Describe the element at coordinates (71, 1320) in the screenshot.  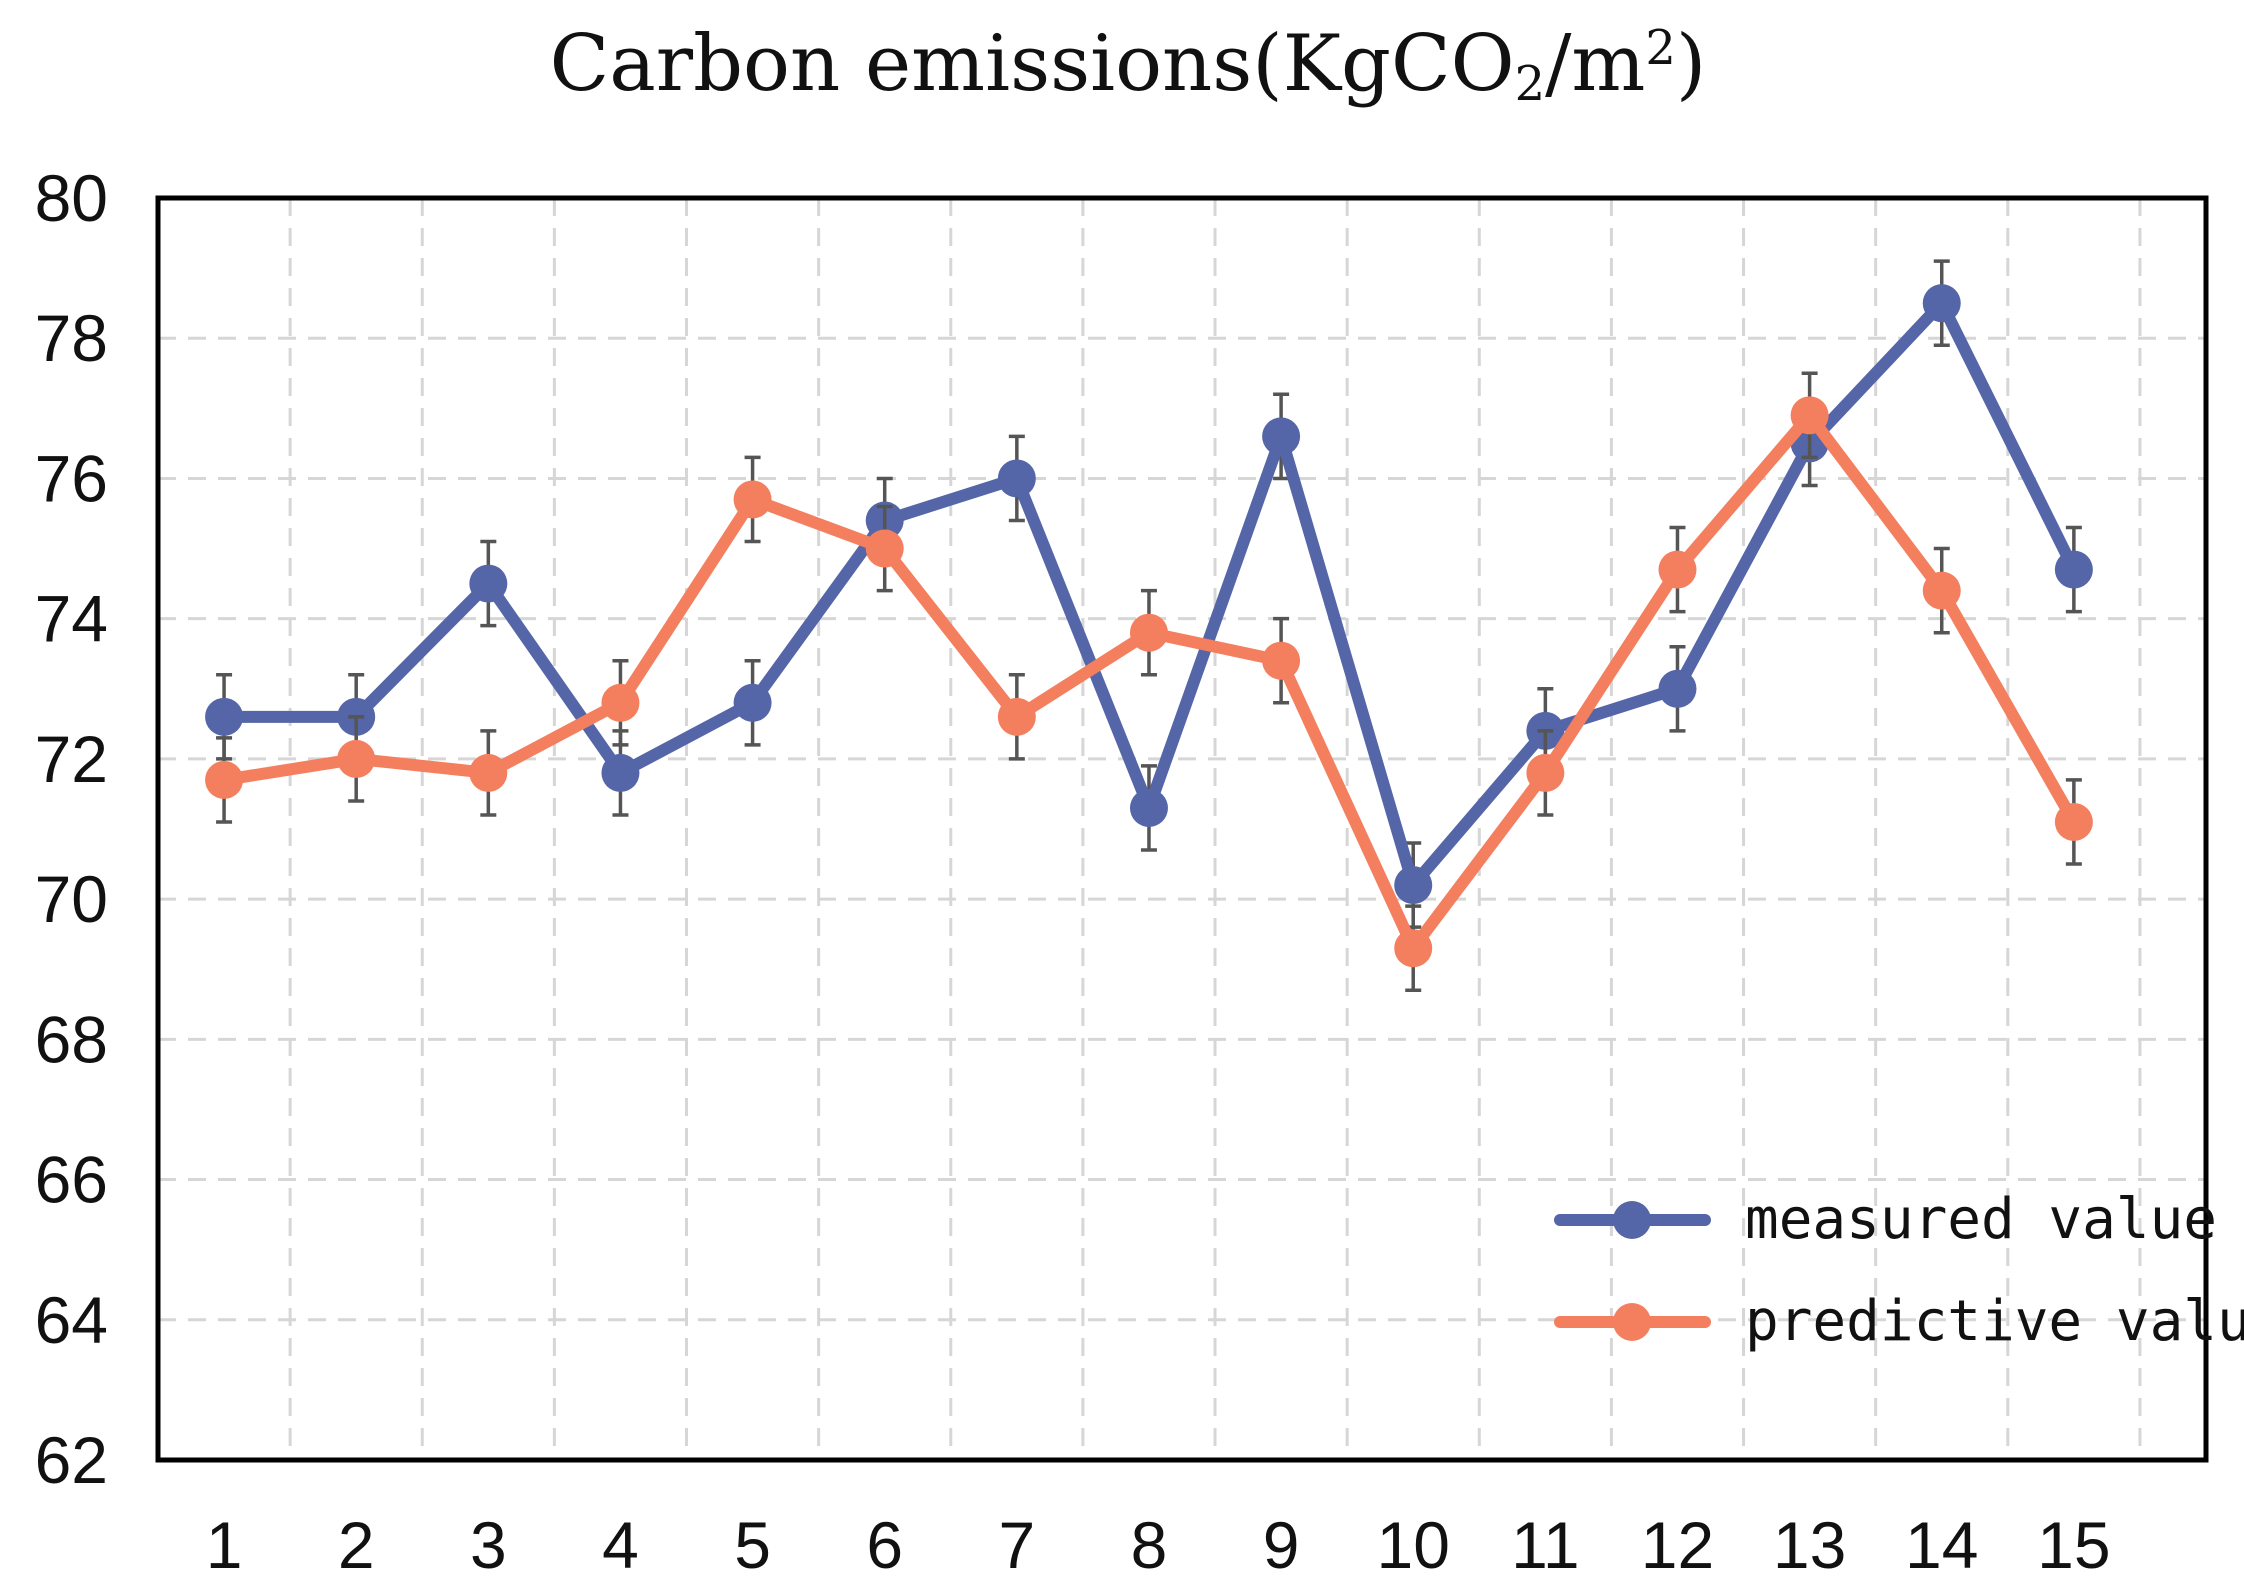
I see `y-tick-label: 64` at that location.